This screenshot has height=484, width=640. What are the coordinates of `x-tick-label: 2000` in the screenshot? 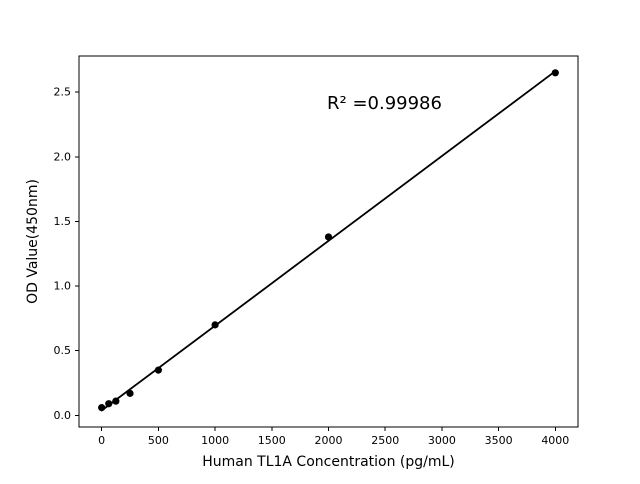 It's located at (329, 440).